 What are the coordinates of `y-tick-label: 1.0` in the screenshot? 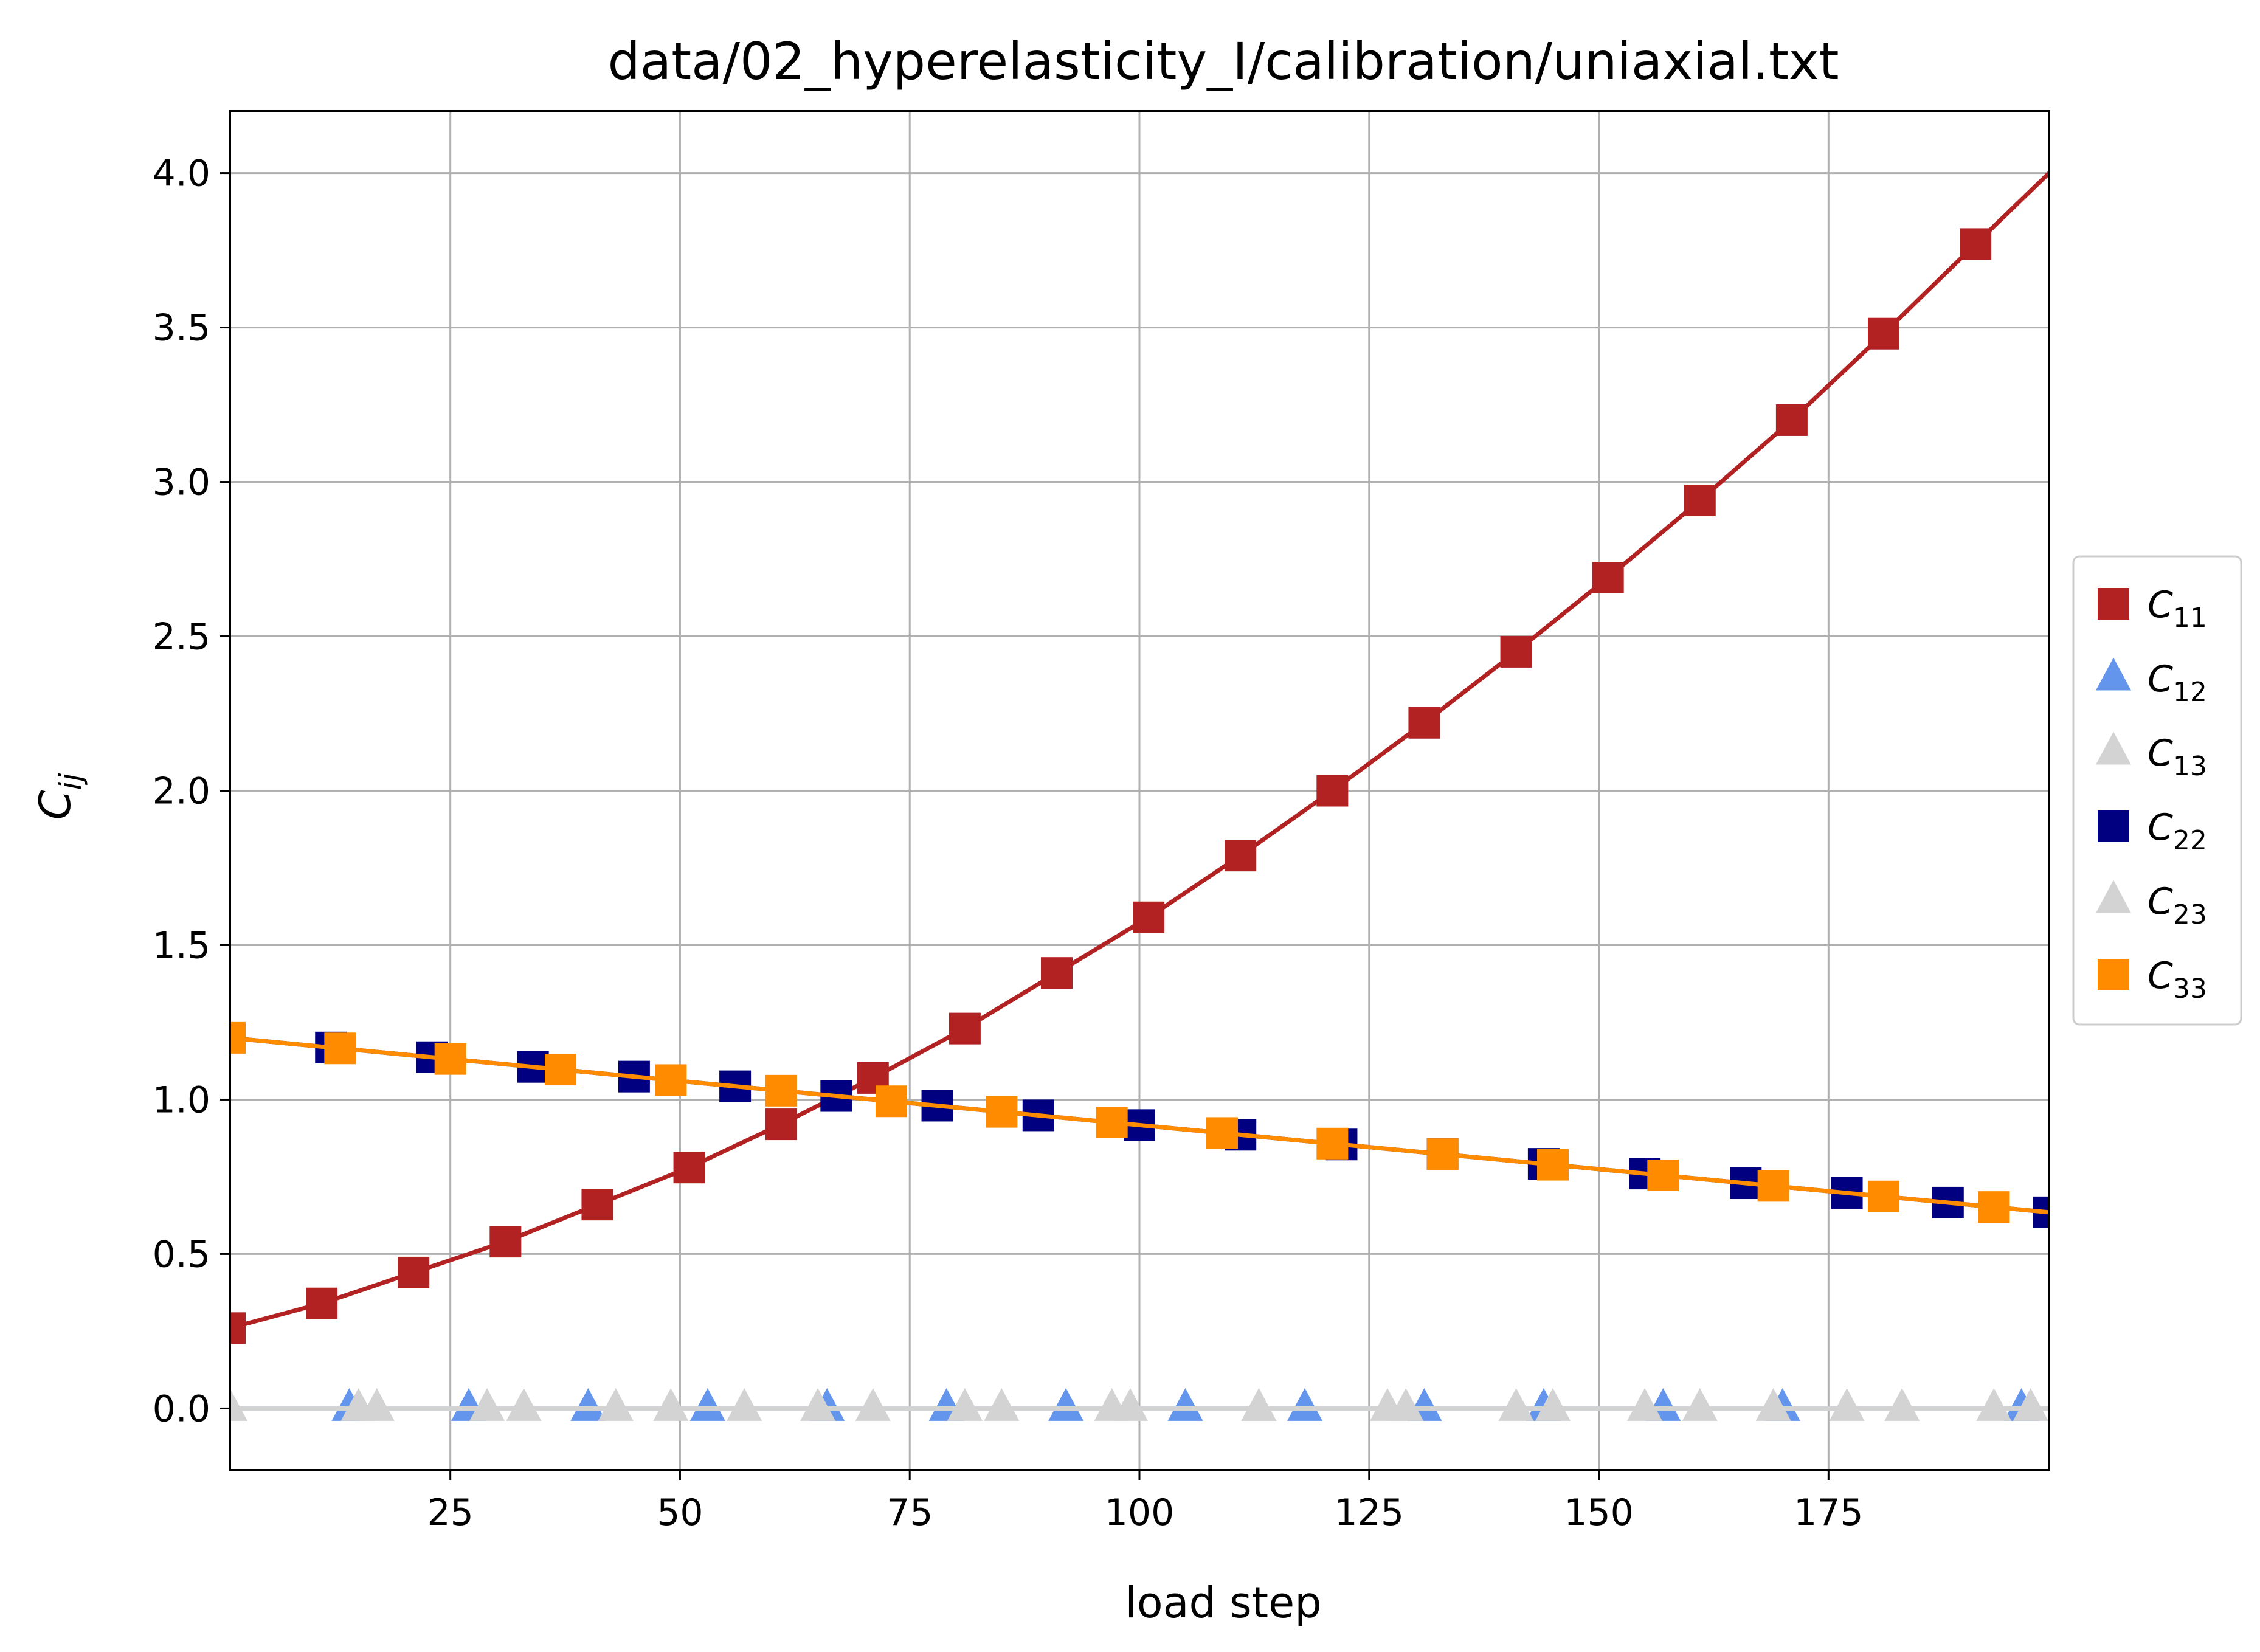 It's located at (182, 1100).